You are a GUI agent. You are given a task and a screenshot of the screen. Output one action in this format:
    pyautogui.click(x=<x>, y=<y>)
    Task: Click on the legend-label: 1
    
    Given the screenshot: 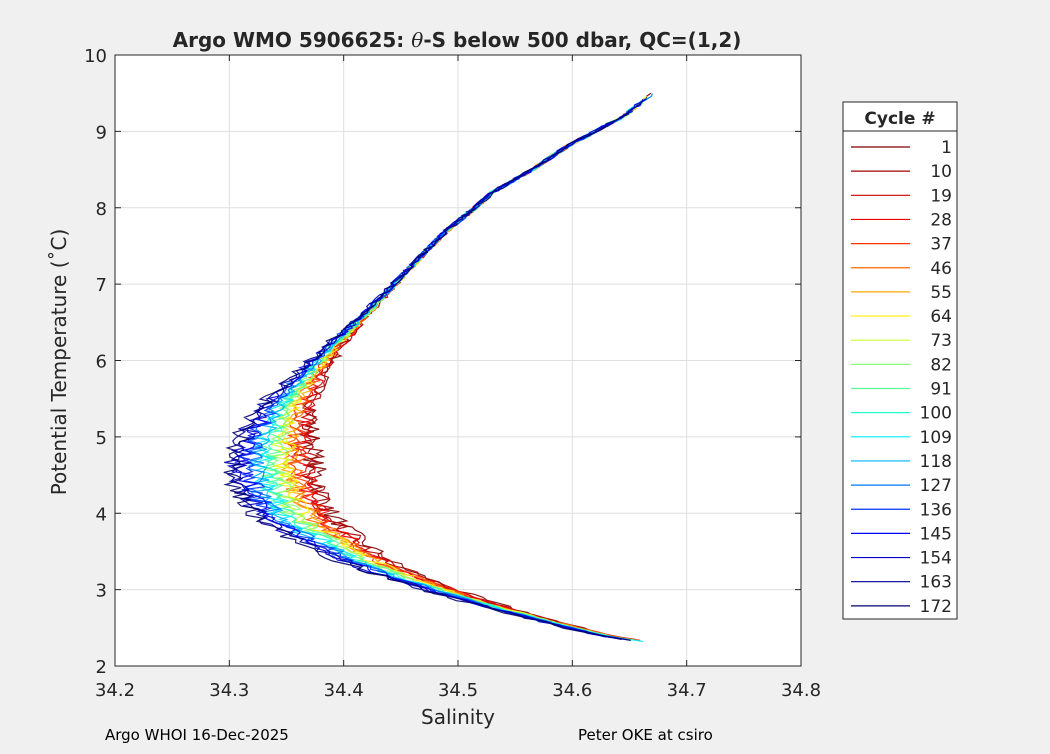 What is the action you would take?
    pyautogui.click(x=946, y=148)
    